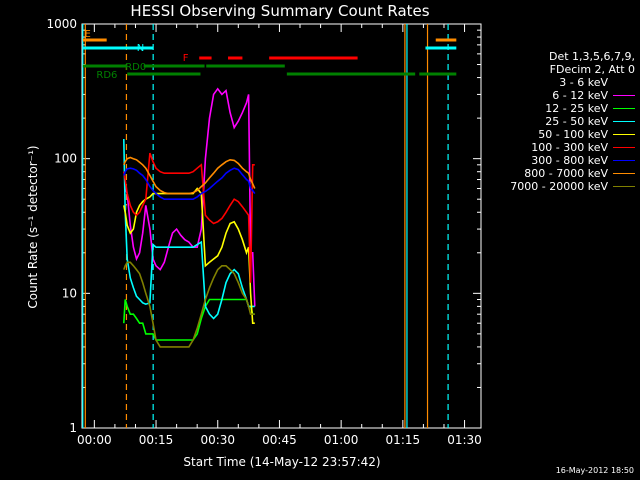  Describe the element at coordinates (591, 56) in the screenshot. I see `legend-header-line-1: Det 1,3,5,6,7,9,` at that location.